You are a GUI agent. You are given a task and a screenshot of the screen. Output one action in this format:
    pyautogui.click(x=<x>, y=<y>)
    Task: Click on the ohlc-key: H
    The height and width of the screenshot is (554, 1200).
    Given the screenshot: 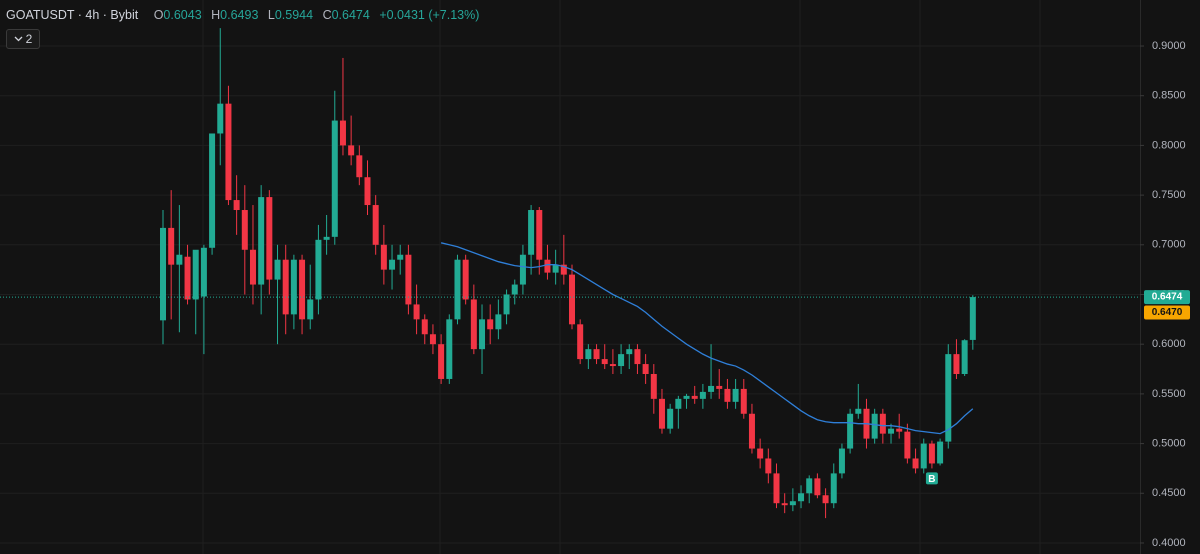 What is the action you would take?
    pyautogui.click(x=216, y=15)
    